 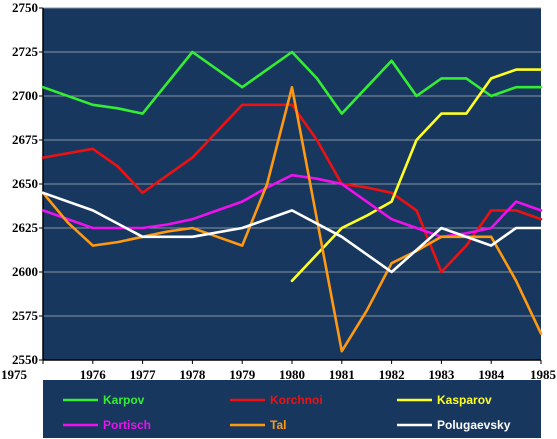 What do you see at coordinates (143, 374) in the screenshot?
I see `x-tick-label: 1977` at bounding box center [143, 374].